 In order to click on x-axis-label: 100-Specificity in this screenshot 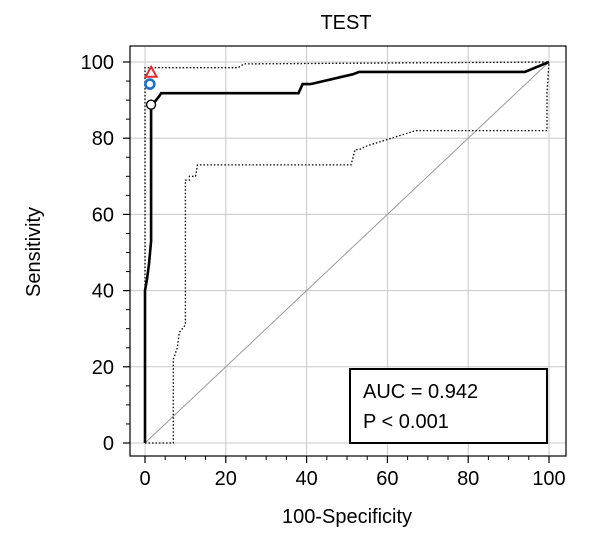, I will do `click(347, 517)`.